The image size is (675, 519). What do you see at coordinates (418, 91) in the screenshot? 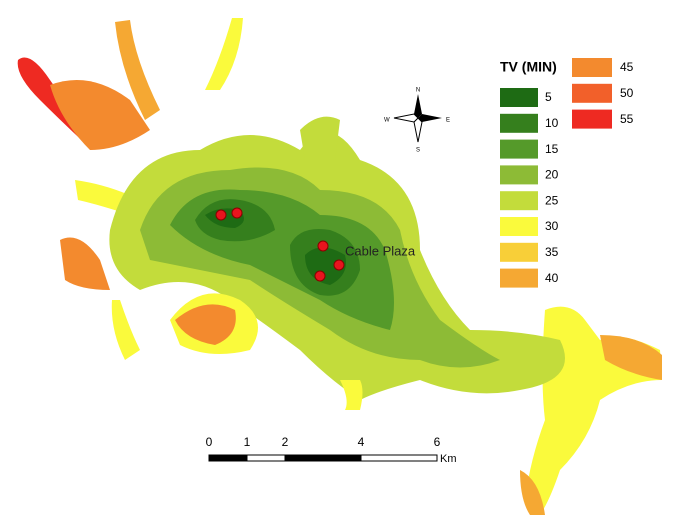
I see `compass-letter: N` at bounding box center [418, 91].